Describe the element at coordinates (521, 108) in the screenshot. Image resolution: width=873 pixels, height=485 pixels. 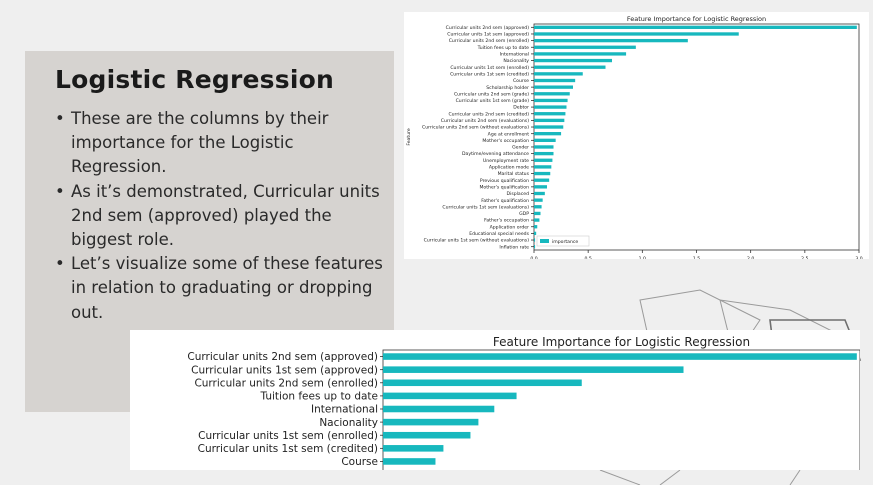
I see `category-label: Debtor` at that location.